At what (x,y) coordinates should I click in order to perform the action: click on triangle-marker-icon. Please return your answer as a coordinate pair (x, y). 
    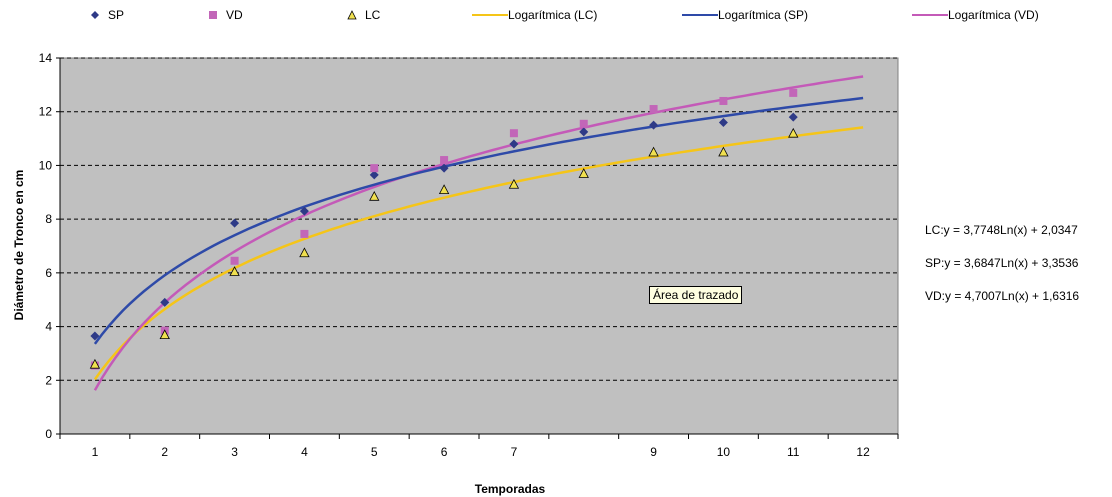
    Looking at the image, I should click on (352, 15).